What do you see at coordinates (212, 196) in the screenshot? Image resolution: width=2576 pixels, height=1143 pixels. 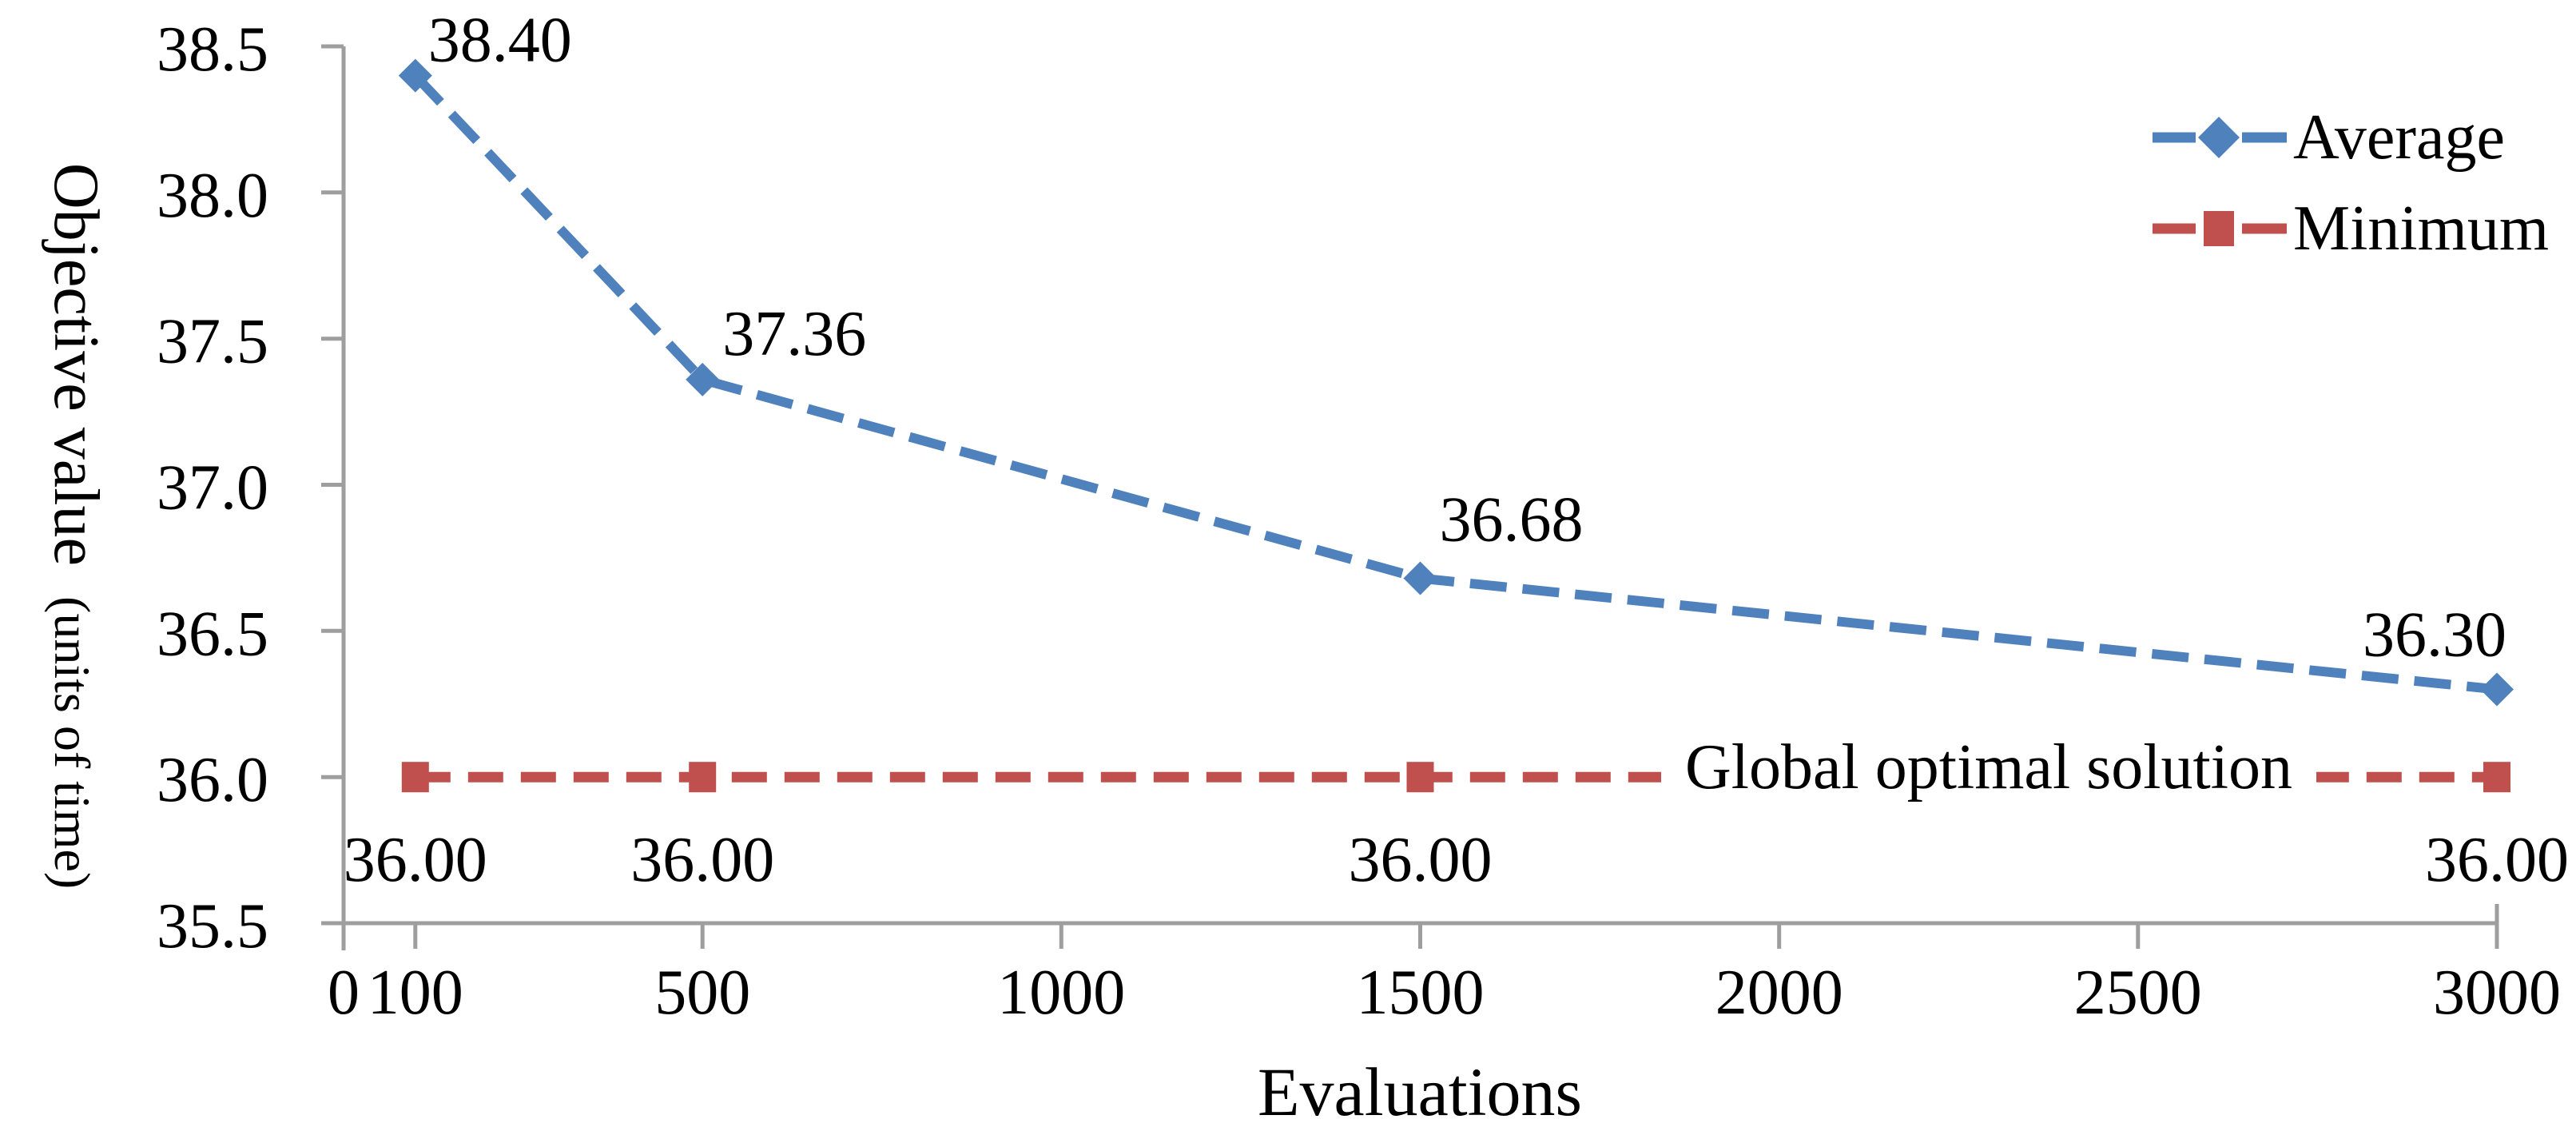 I see `y-tick-label: 38.0` at bounding box center [212, 196].